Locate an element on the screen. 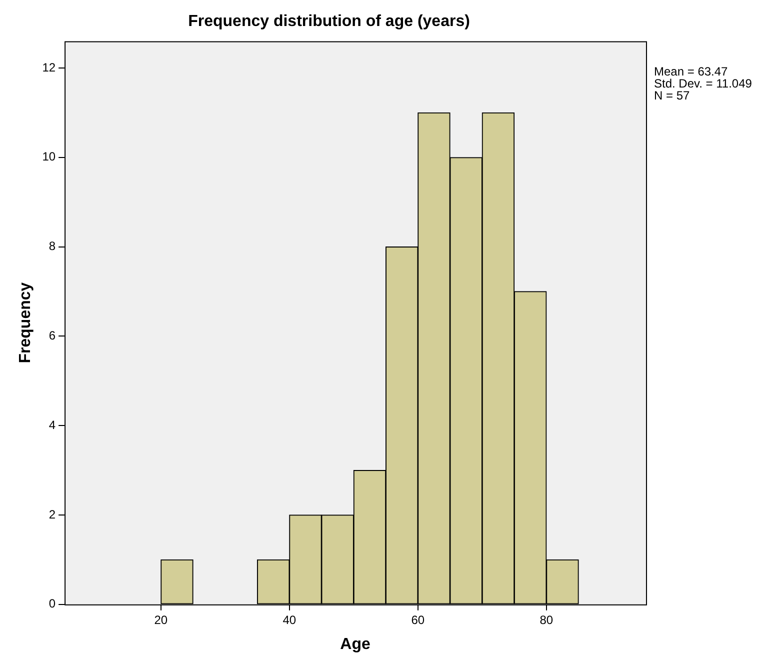 This screenshot has width=774, height=666. y-tick-label: 4 is located at coordinates (52, 425).